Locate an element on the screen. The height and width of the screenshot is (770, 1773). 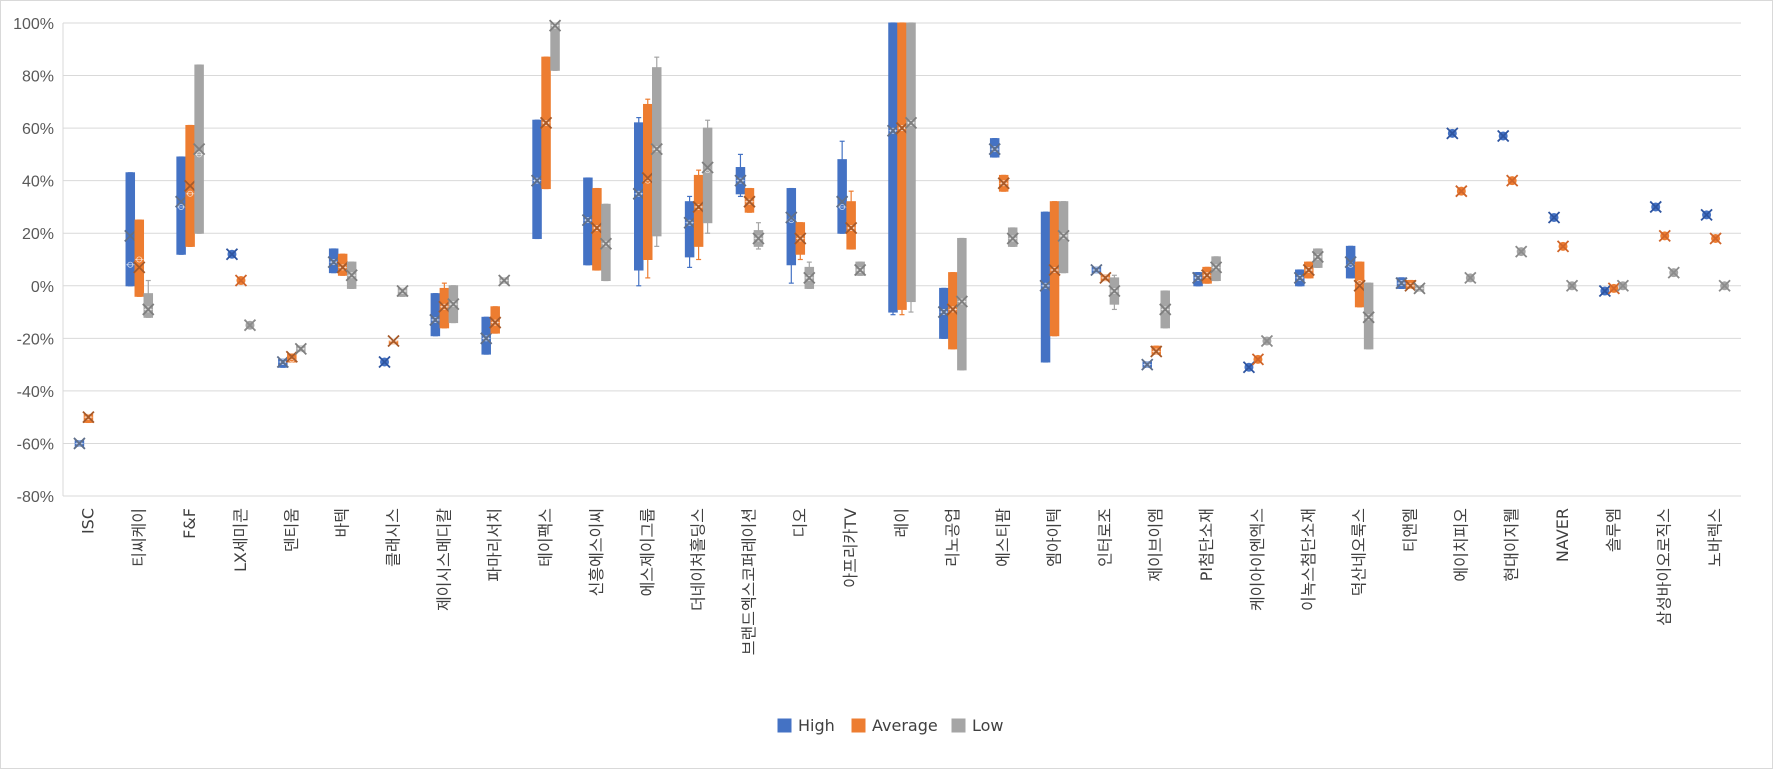
y-tick-label: -60% is located at coordinates (35, 444).